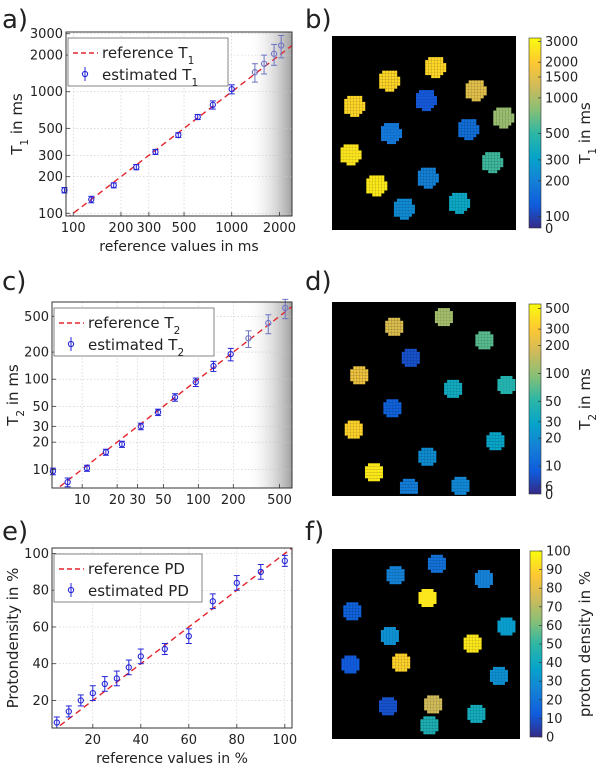  Describe the element at coordinates (549, 487) in the screenshot. I see `colorbar-tick-label: 6` at that location.